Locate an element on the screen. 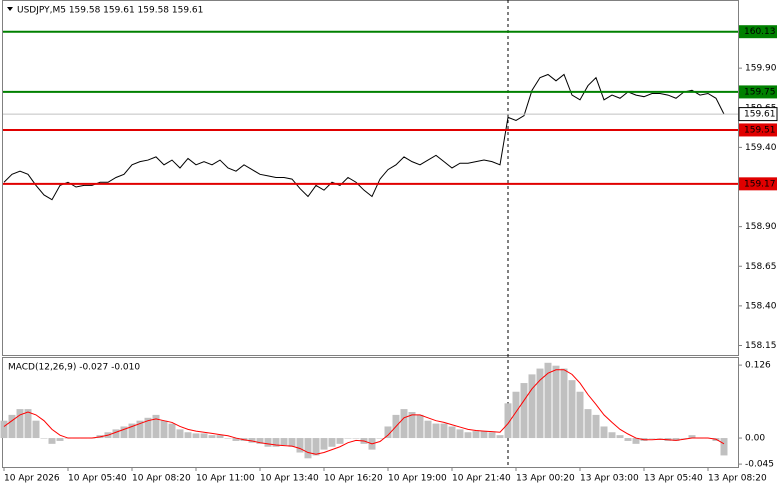 This screenshot has height=489, width=781. y-tick-label: 0.126 is located at coordinates (758, 366).